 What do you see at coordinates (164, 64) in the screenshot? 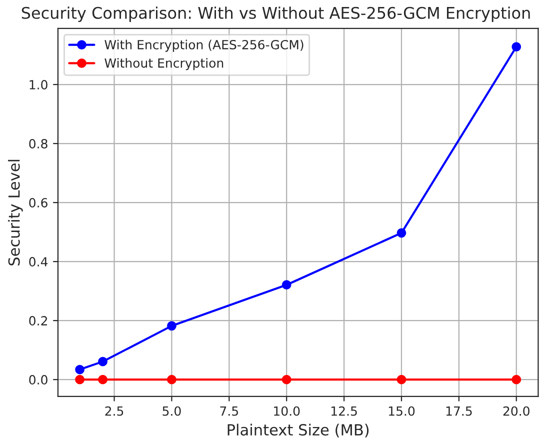
I see `legend-label: Without Encryption` at bounding box center [164, 64].